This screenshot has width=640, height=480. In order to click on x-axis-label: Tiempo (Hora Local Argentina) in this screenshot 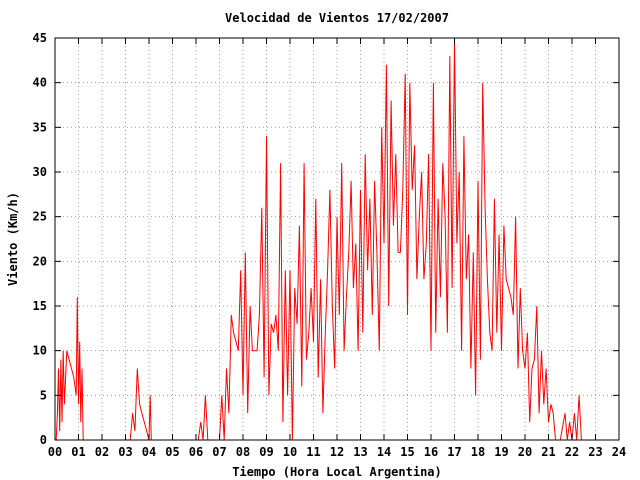, I will do `click(337, 472)`.